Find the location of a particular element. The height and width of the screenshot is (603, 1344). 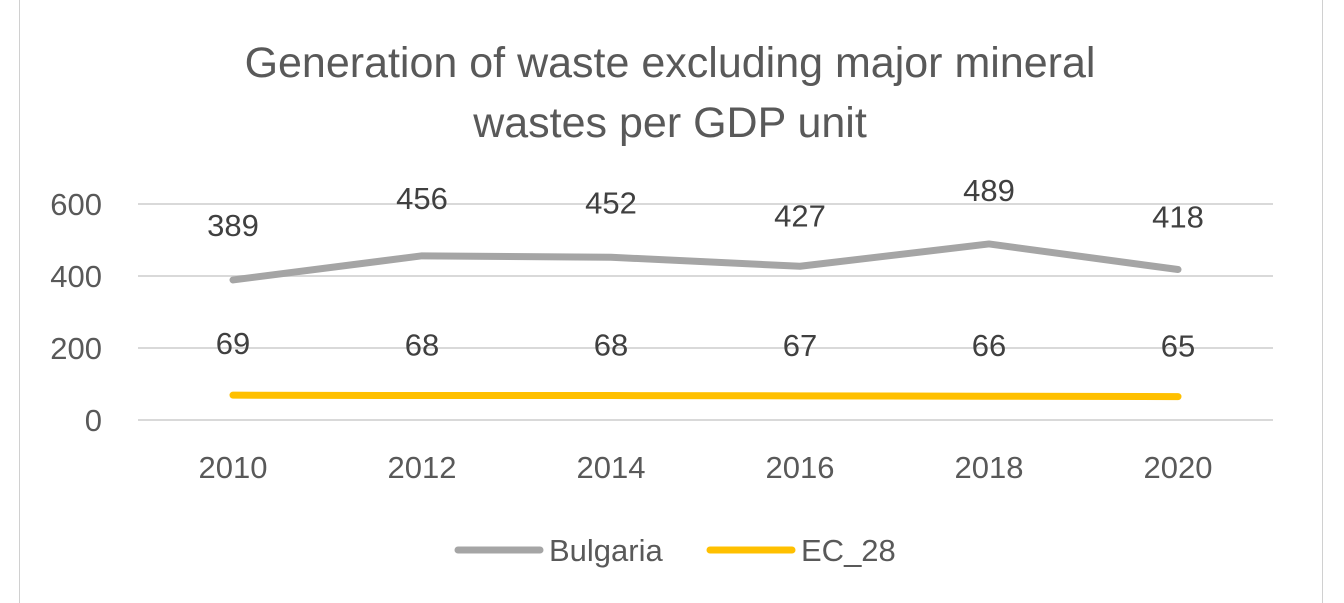

y-tick-label-600: 600 is located at coordinates (76, 204).